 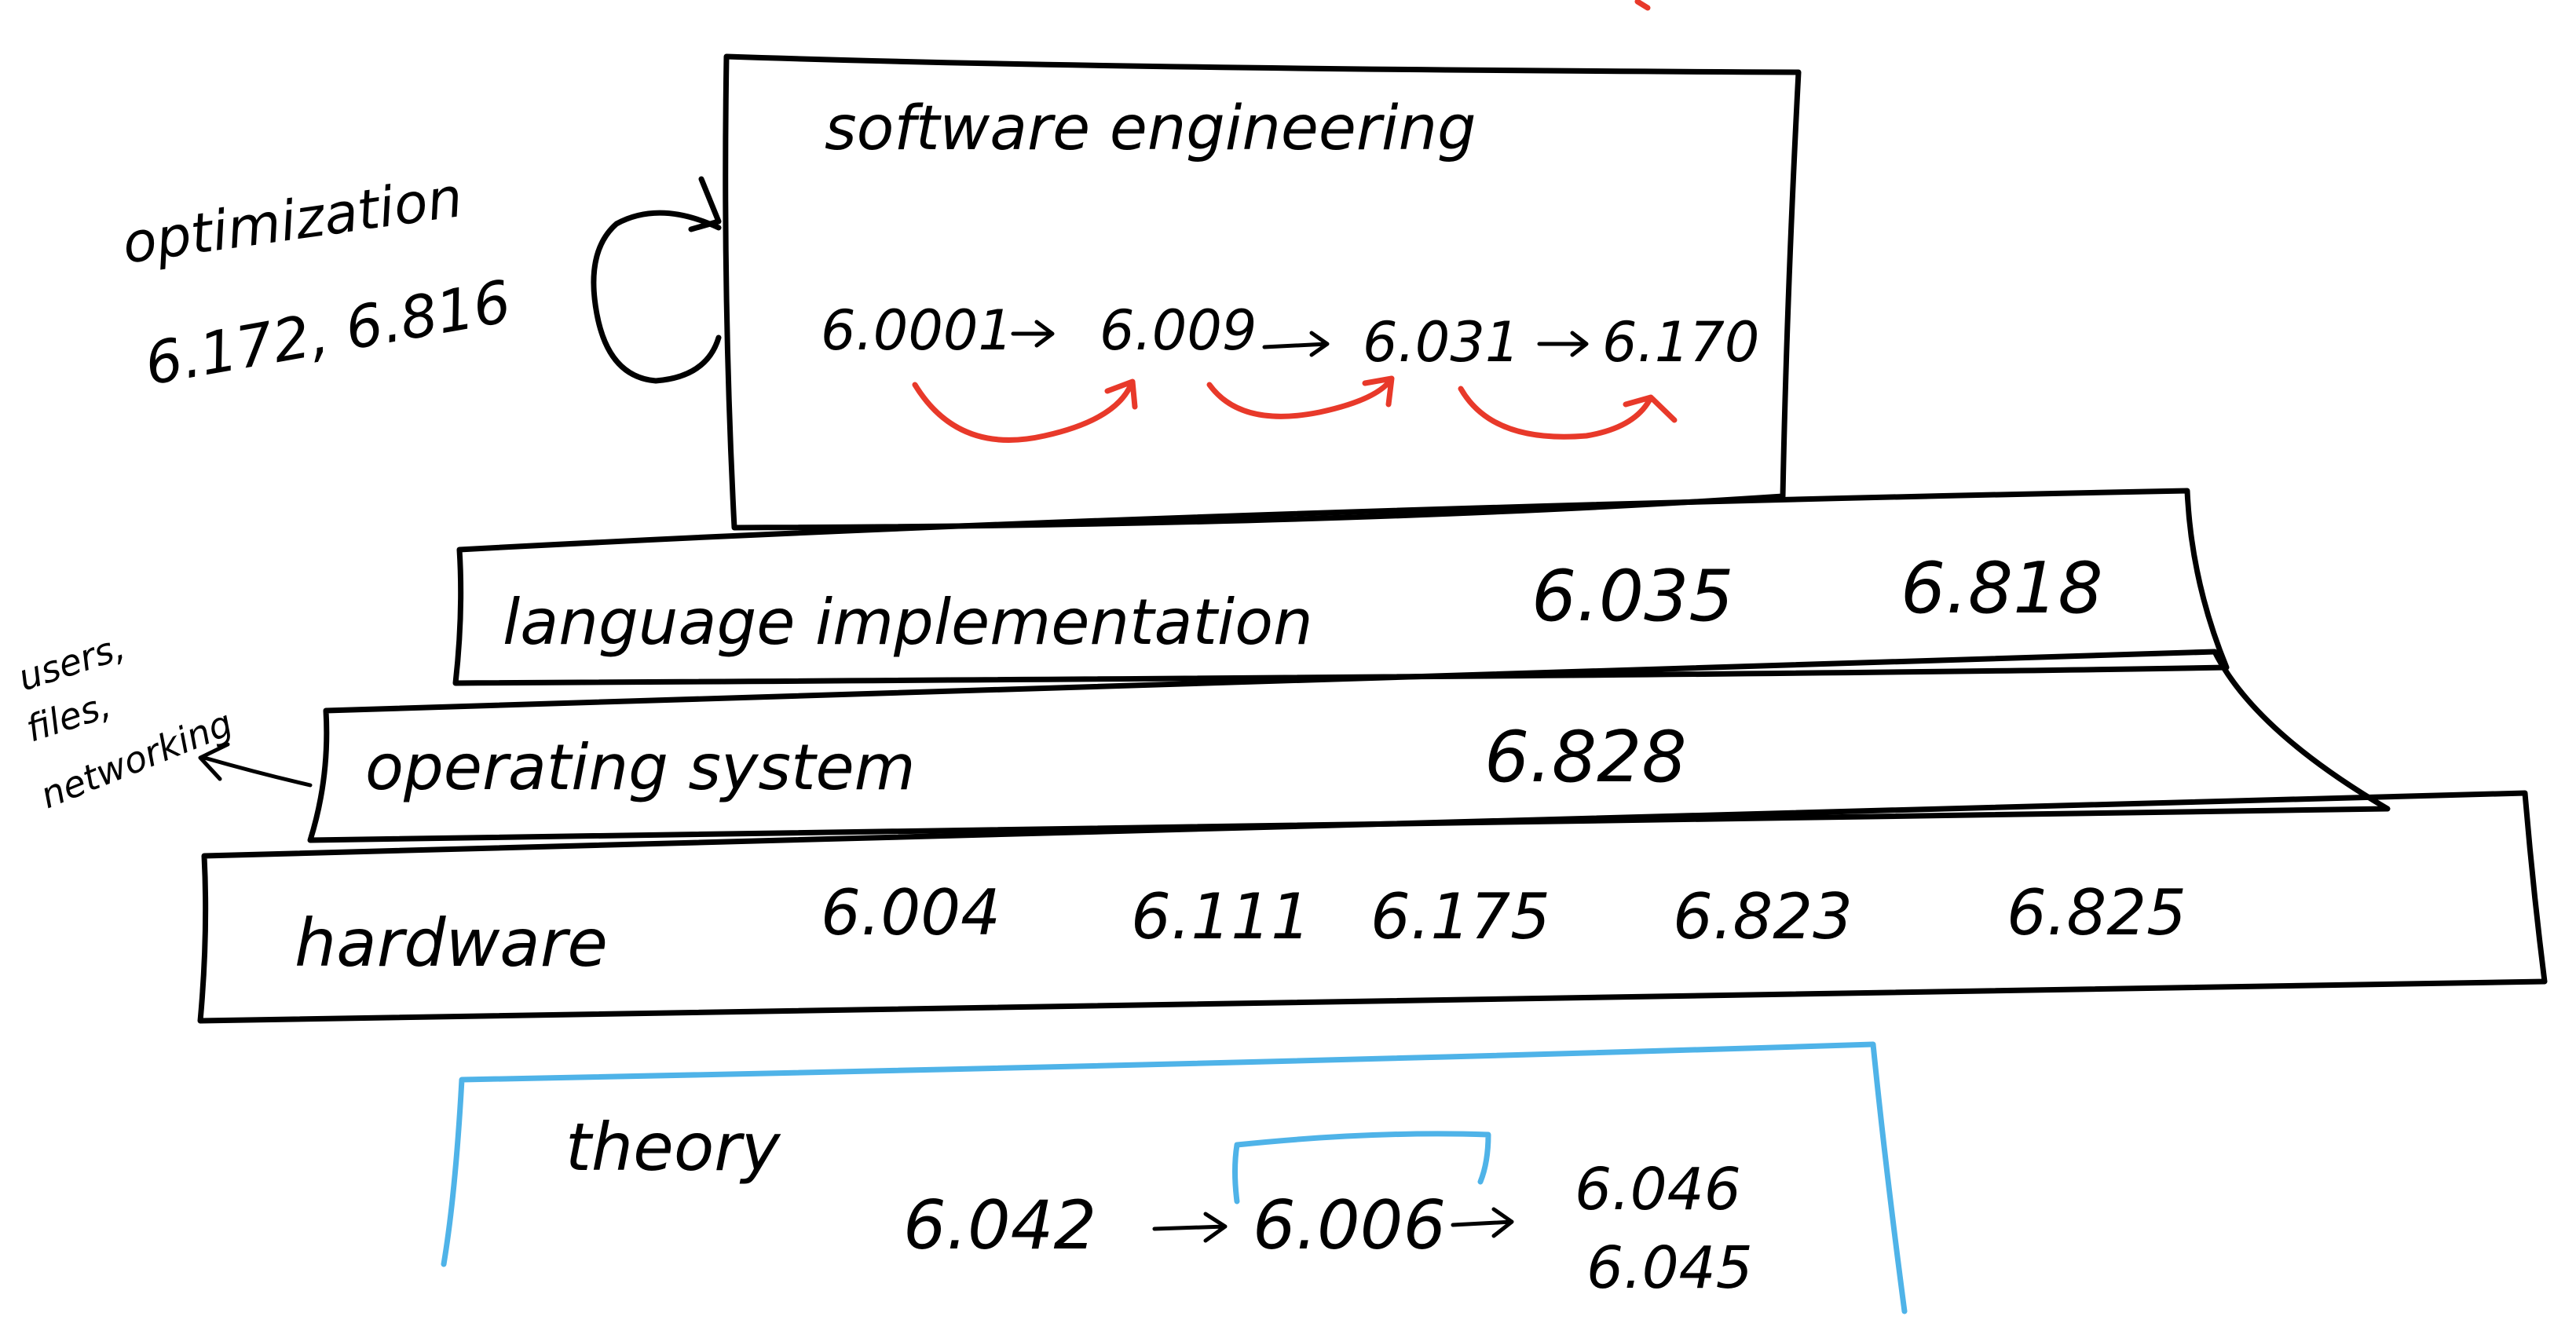 What do you see at coordinates (328, 333) in the screenshot?
I see `optimization-courses: 6.172, 6.816` at bounding box center [328, 333].